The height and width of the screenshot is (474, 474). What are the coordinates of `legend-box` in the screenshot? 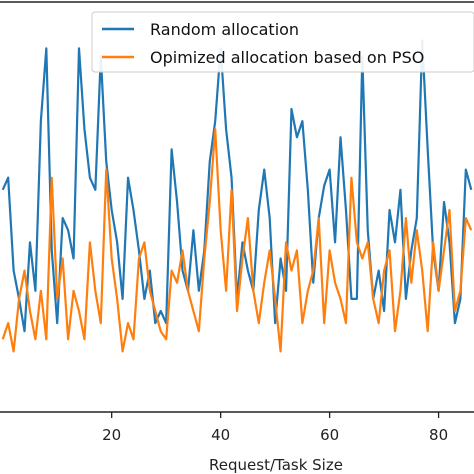 It's located at (282, 42).